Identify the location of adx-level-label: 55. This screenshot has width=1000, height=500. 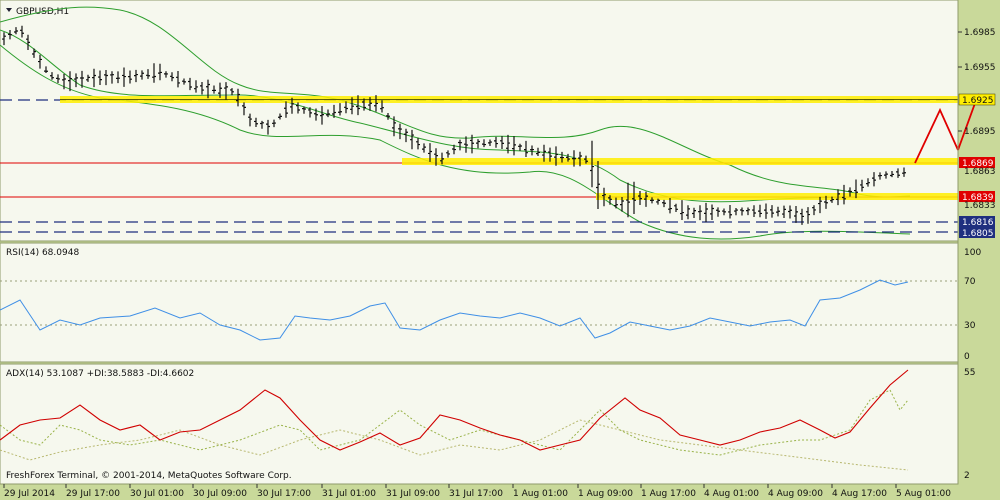
(969, 373).